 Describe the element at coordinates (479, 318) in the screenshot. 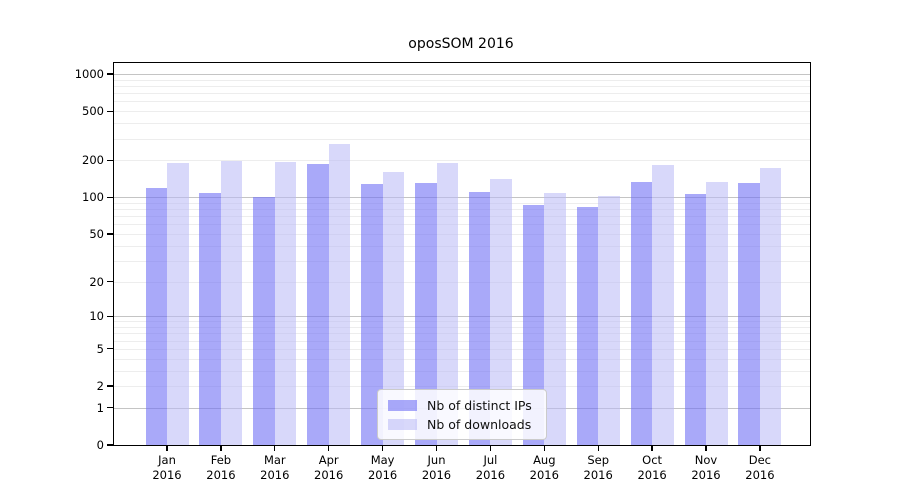

I see `bar-distinct-ips-jul` at that location.